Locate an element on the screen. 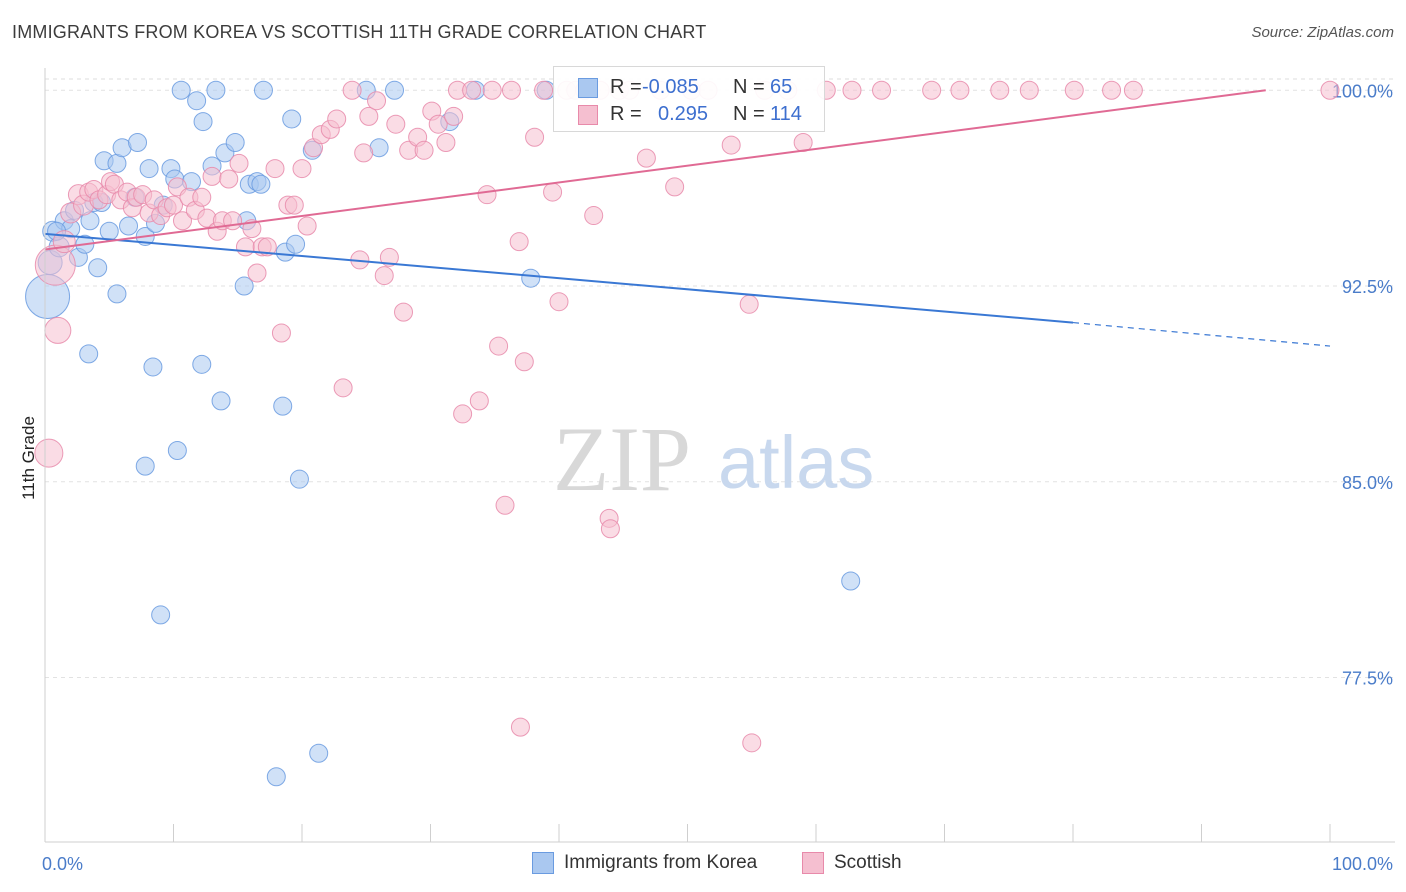  scottish-r-label: R = is located at coordinates (626, 113).